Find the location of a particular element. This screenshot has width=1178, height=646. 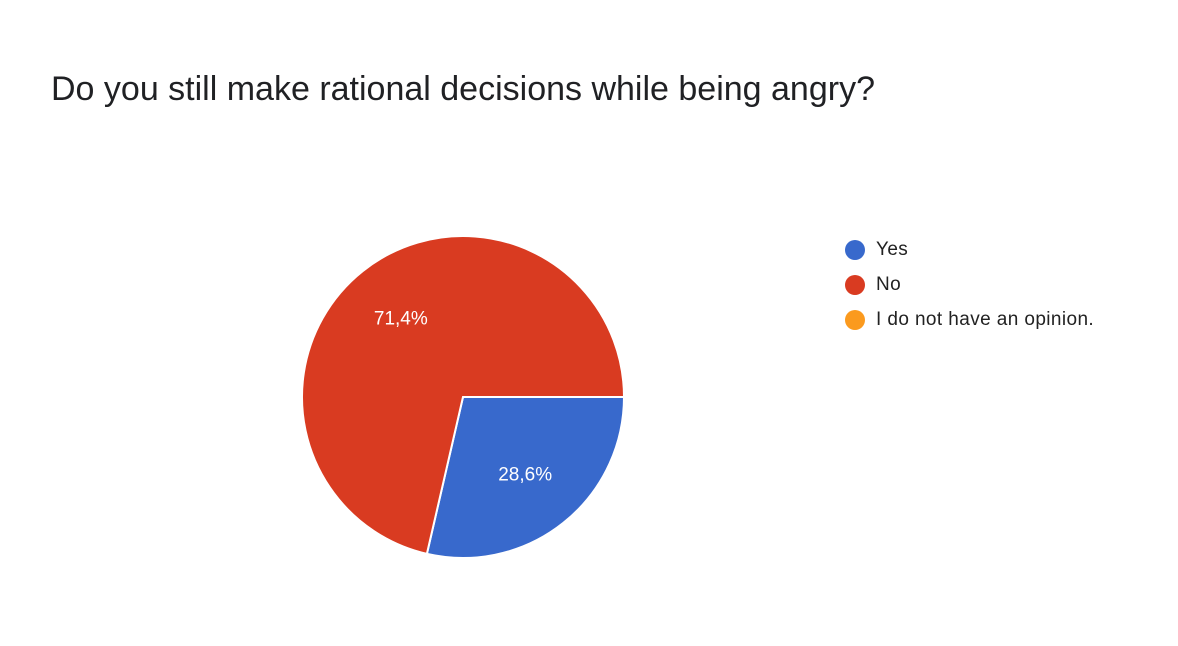

legend: Yes No I do not have an opinion. is located at coordinates (969, 284).